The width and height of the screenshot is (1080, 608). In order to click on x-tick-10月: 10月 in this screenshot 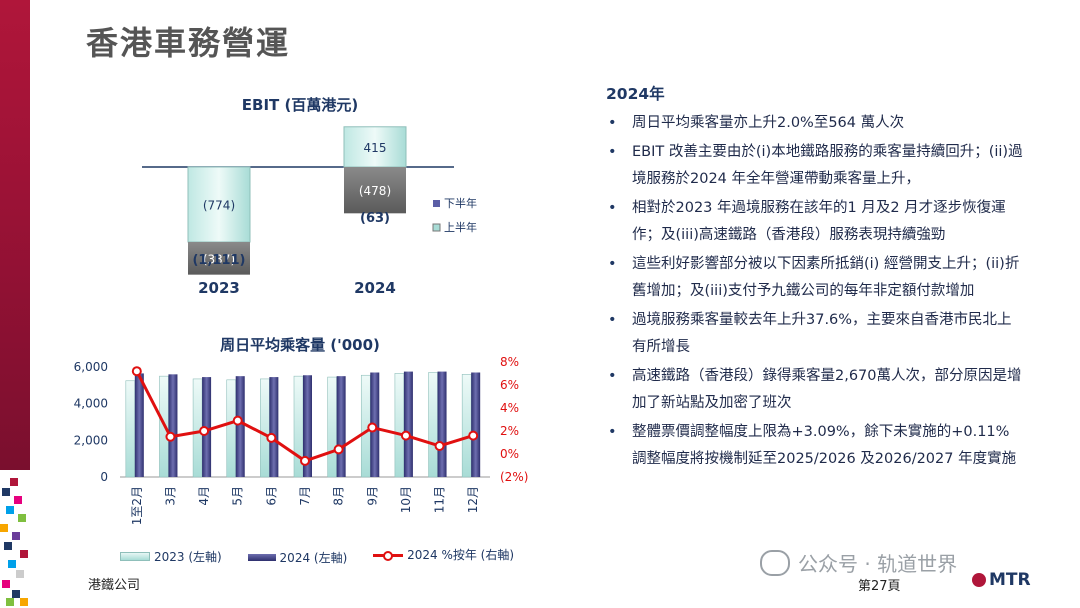, I will do `click(406, 499)`.